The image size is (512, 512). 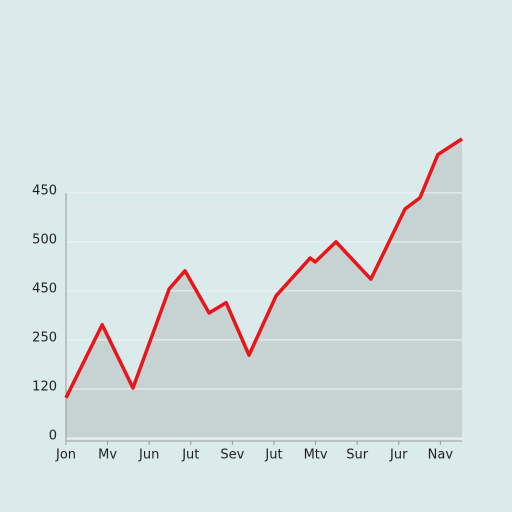 I want to click on x-tick-label: Nav, so click(x=441, y=455).